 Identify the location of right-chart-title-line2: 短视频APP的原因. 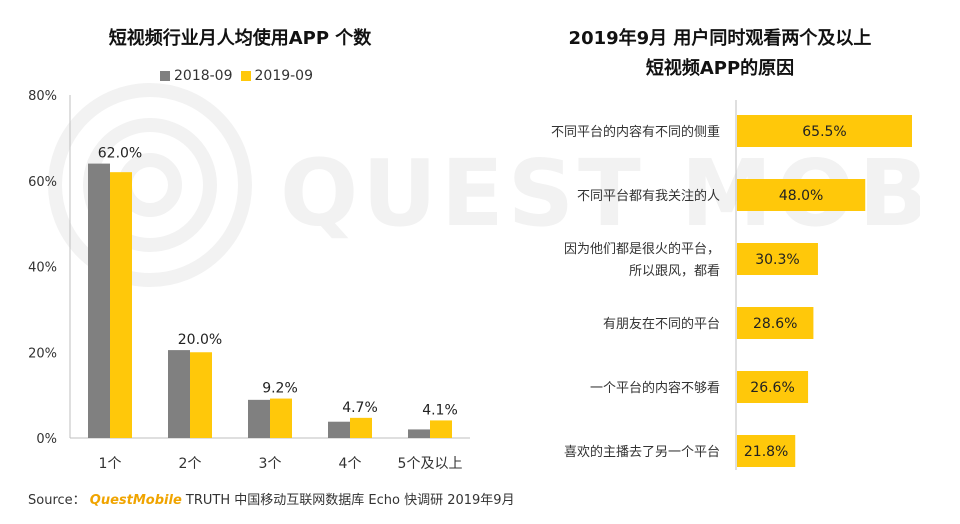
(720, 68).